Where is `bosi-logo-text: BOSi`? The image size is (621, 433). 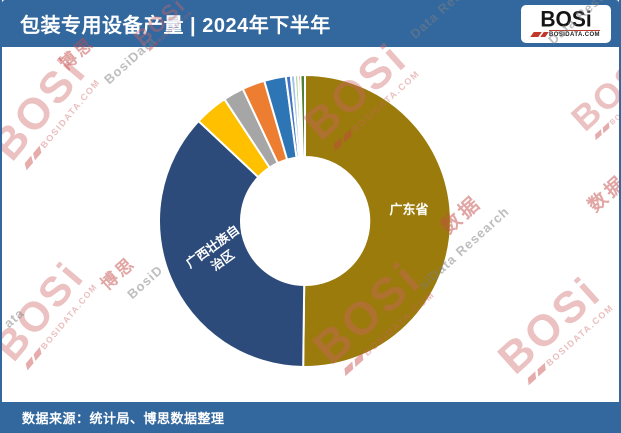 bosi-logo-text: BOSi is located at coordinates (566, 19).